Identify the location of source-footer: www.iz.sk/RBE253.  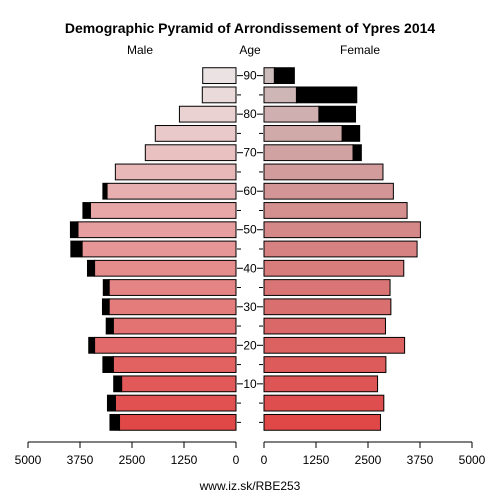
(250, 486).